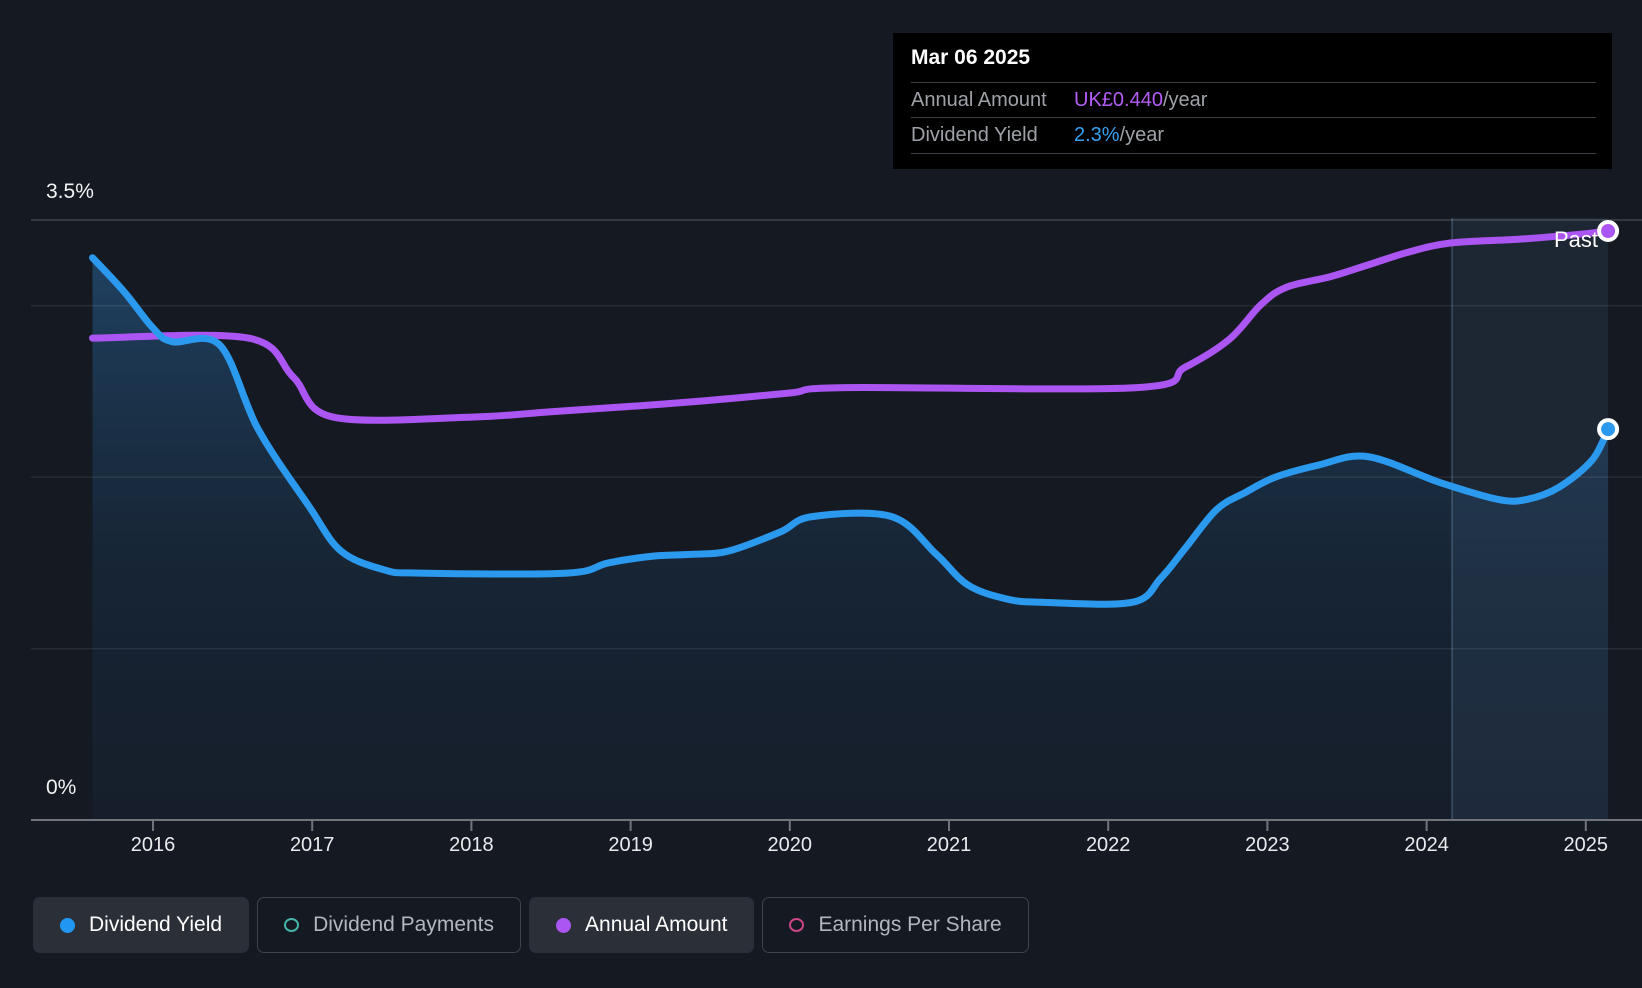 This screenshot has width=1642, height=988. I want to click on annual-amount-dot-icon, so click(564, 925).